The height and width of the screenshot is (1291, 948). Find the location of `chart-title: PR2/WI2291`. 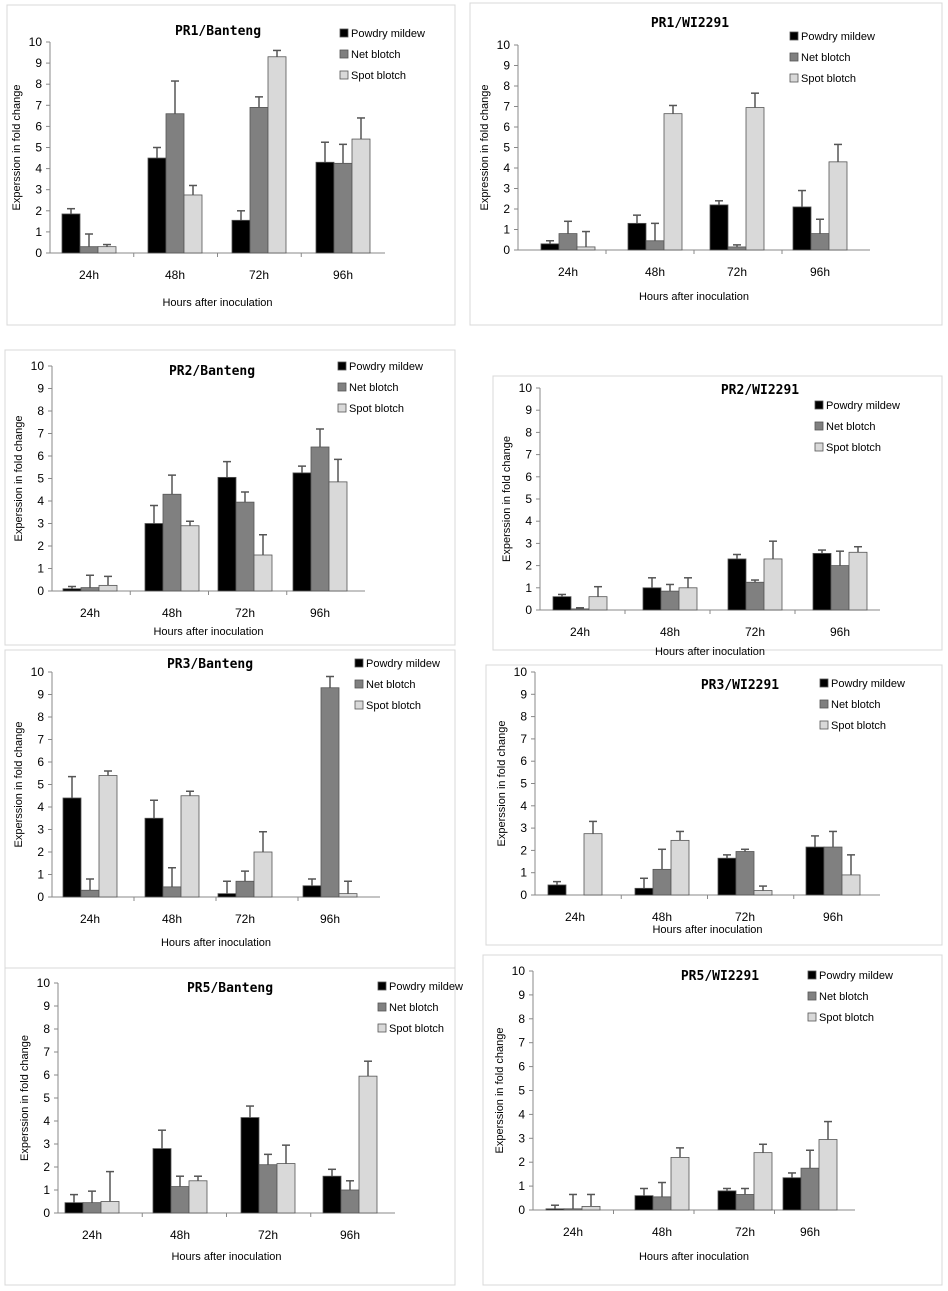

chart-title: PR2/WI2291 is located at coordinates (760, 390).